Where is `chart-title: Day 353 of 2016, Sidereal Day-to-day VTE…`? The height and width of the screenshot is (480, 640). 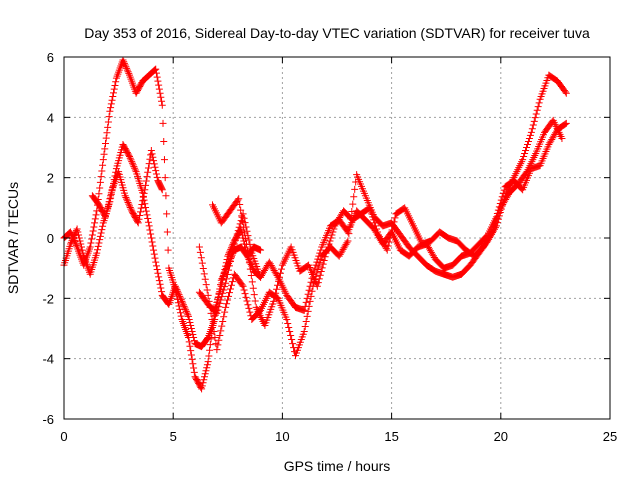
chart-title: Day 353 of 2016, Sidereal Day-to-day VTE… is located at coordinates (337, 33).